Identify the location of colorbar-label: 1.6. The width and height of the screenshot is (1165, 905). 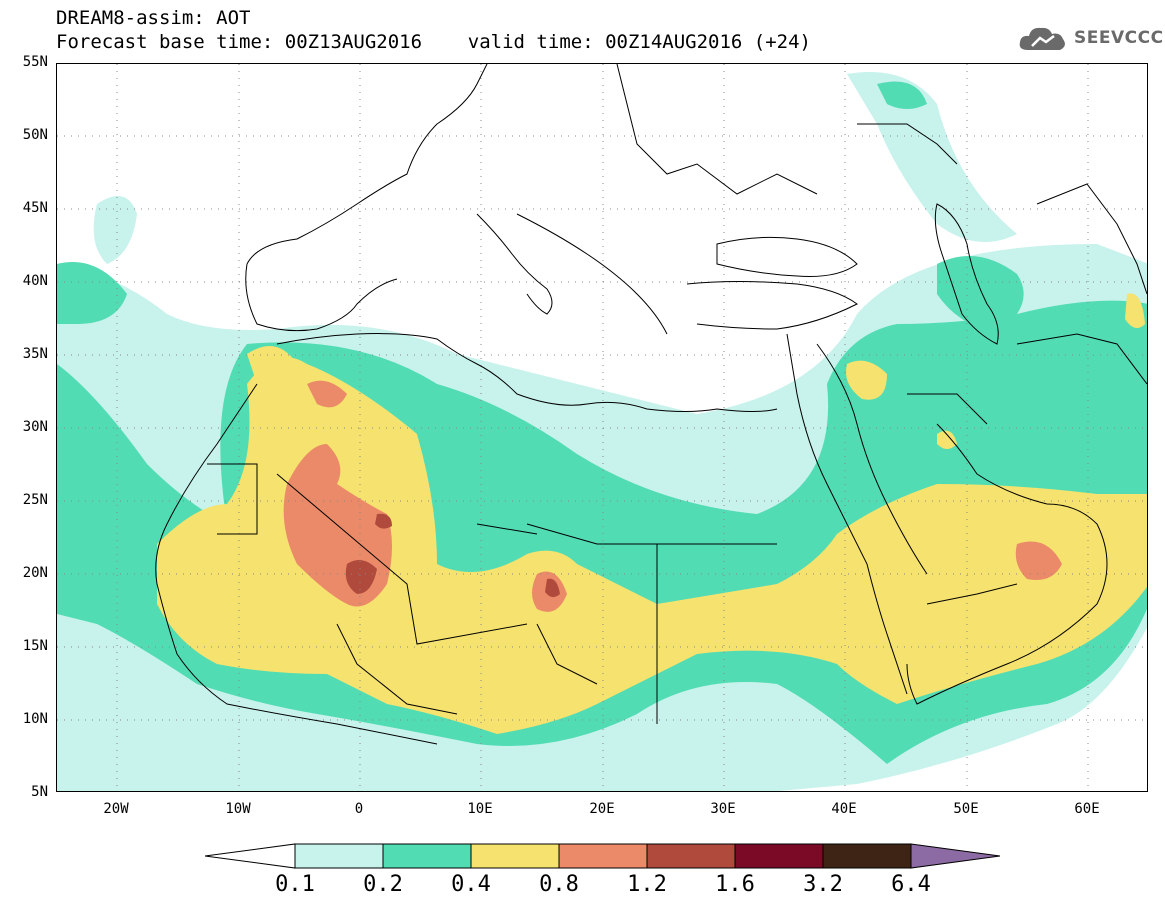
(735, 884).